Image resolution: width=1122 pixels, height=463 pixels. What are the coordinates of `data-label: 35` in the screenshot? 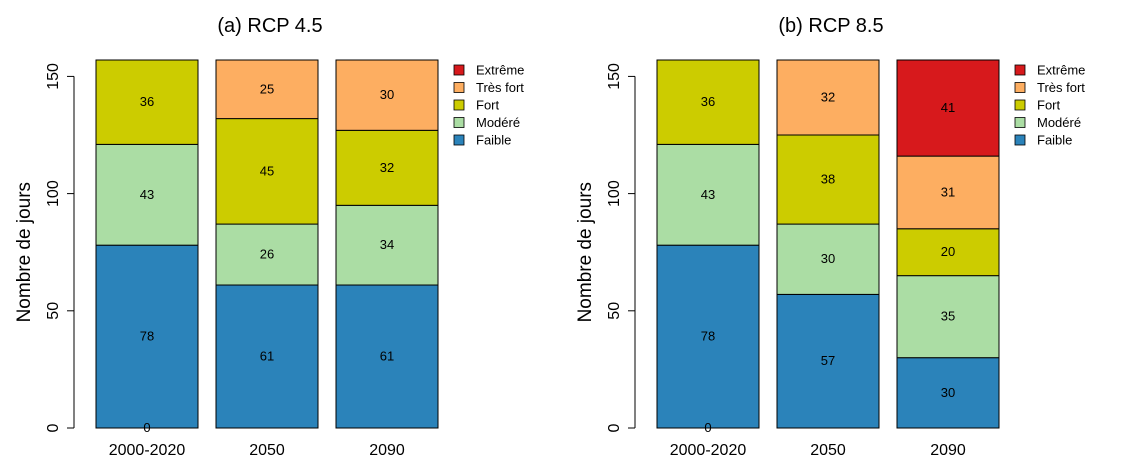 It's located at (948, 316).